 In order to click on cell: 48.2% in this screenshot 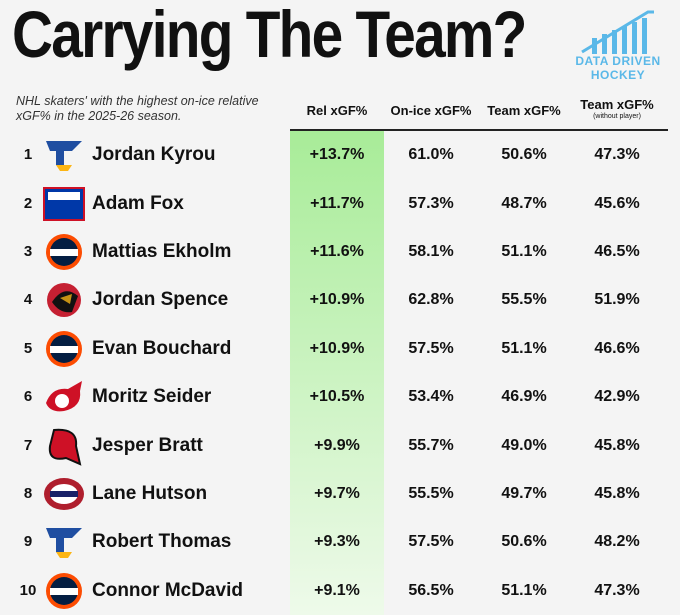, I will do `click(617, 542)`.